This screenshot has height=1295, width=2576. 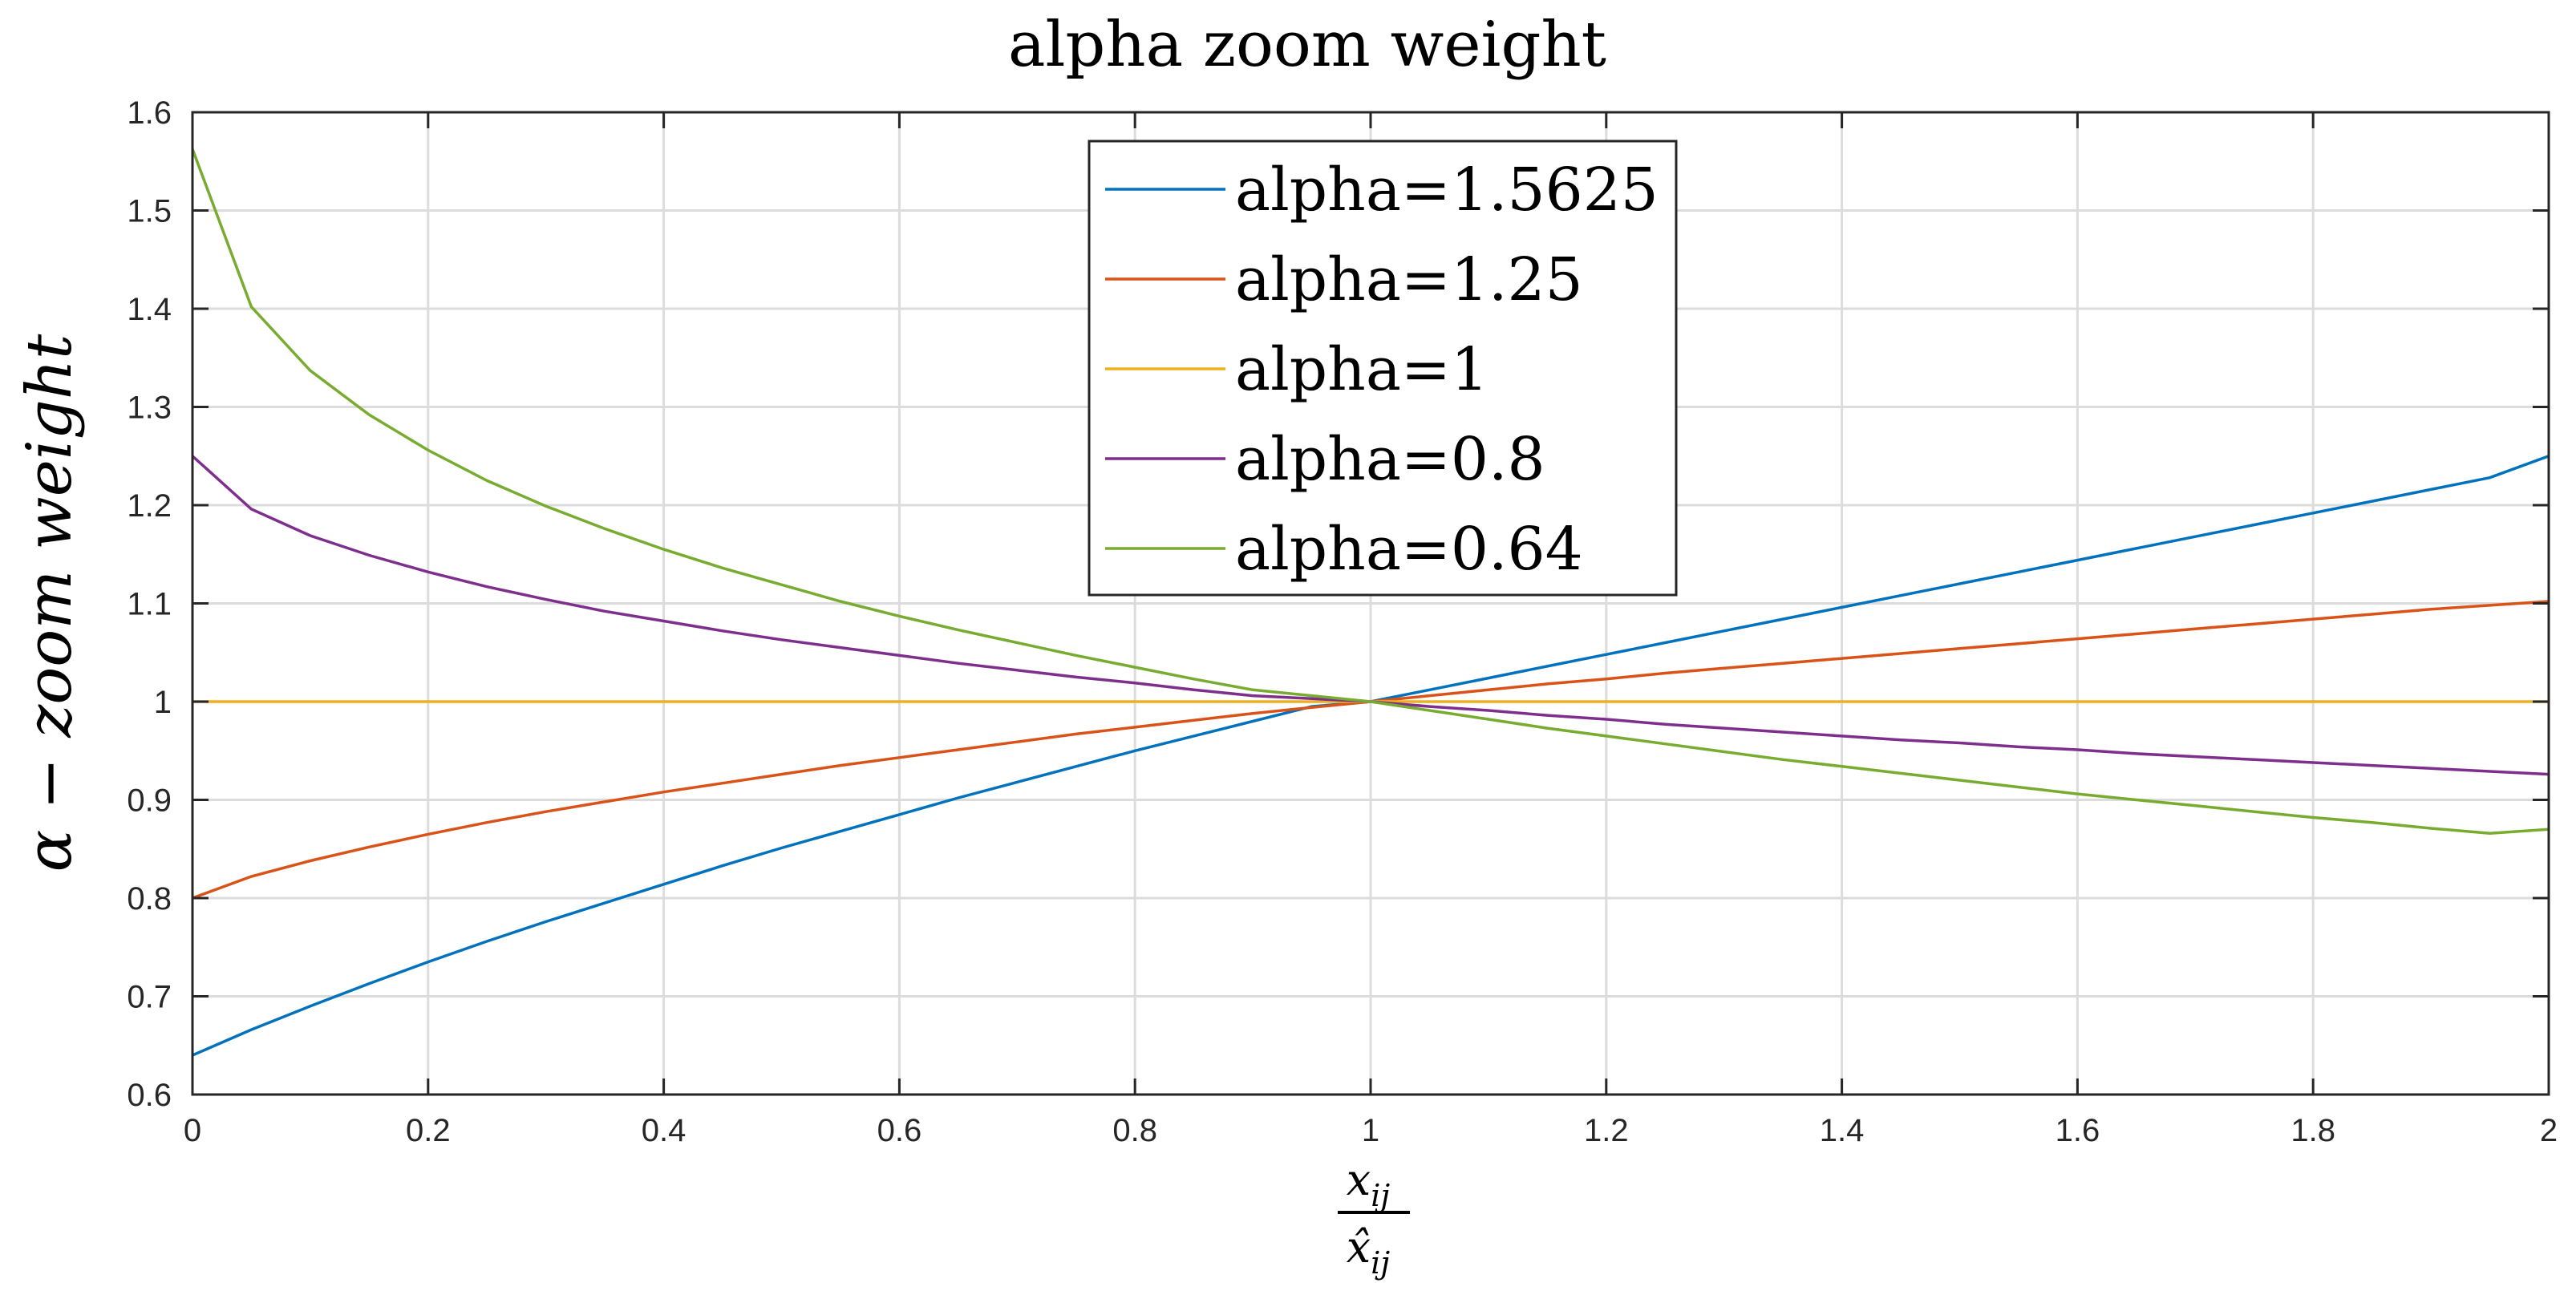 What do you see at coordinates (149, 899) in the screenshot?
I see `y-tick-label: 0.8` at bounding box center [149, 899].